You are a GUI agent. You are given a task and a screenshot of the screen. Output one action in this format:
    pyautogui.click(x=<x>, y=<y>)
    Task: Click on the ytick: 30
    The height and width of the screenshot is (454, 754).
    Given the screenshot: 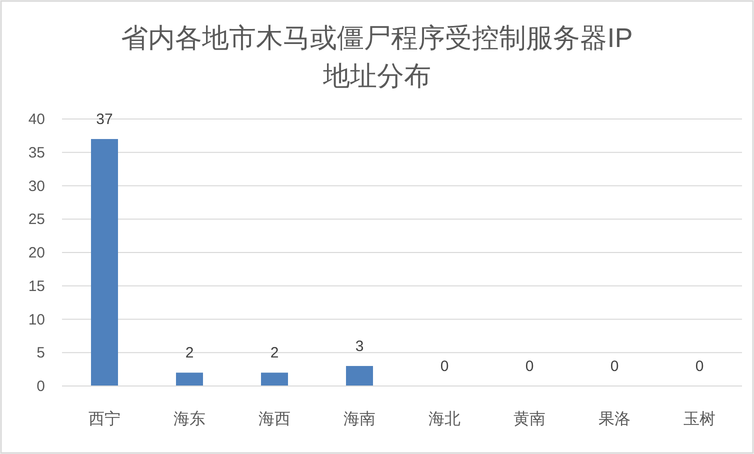 What is the action you would take?
    pyautogui.click(x=36, y=186)
    